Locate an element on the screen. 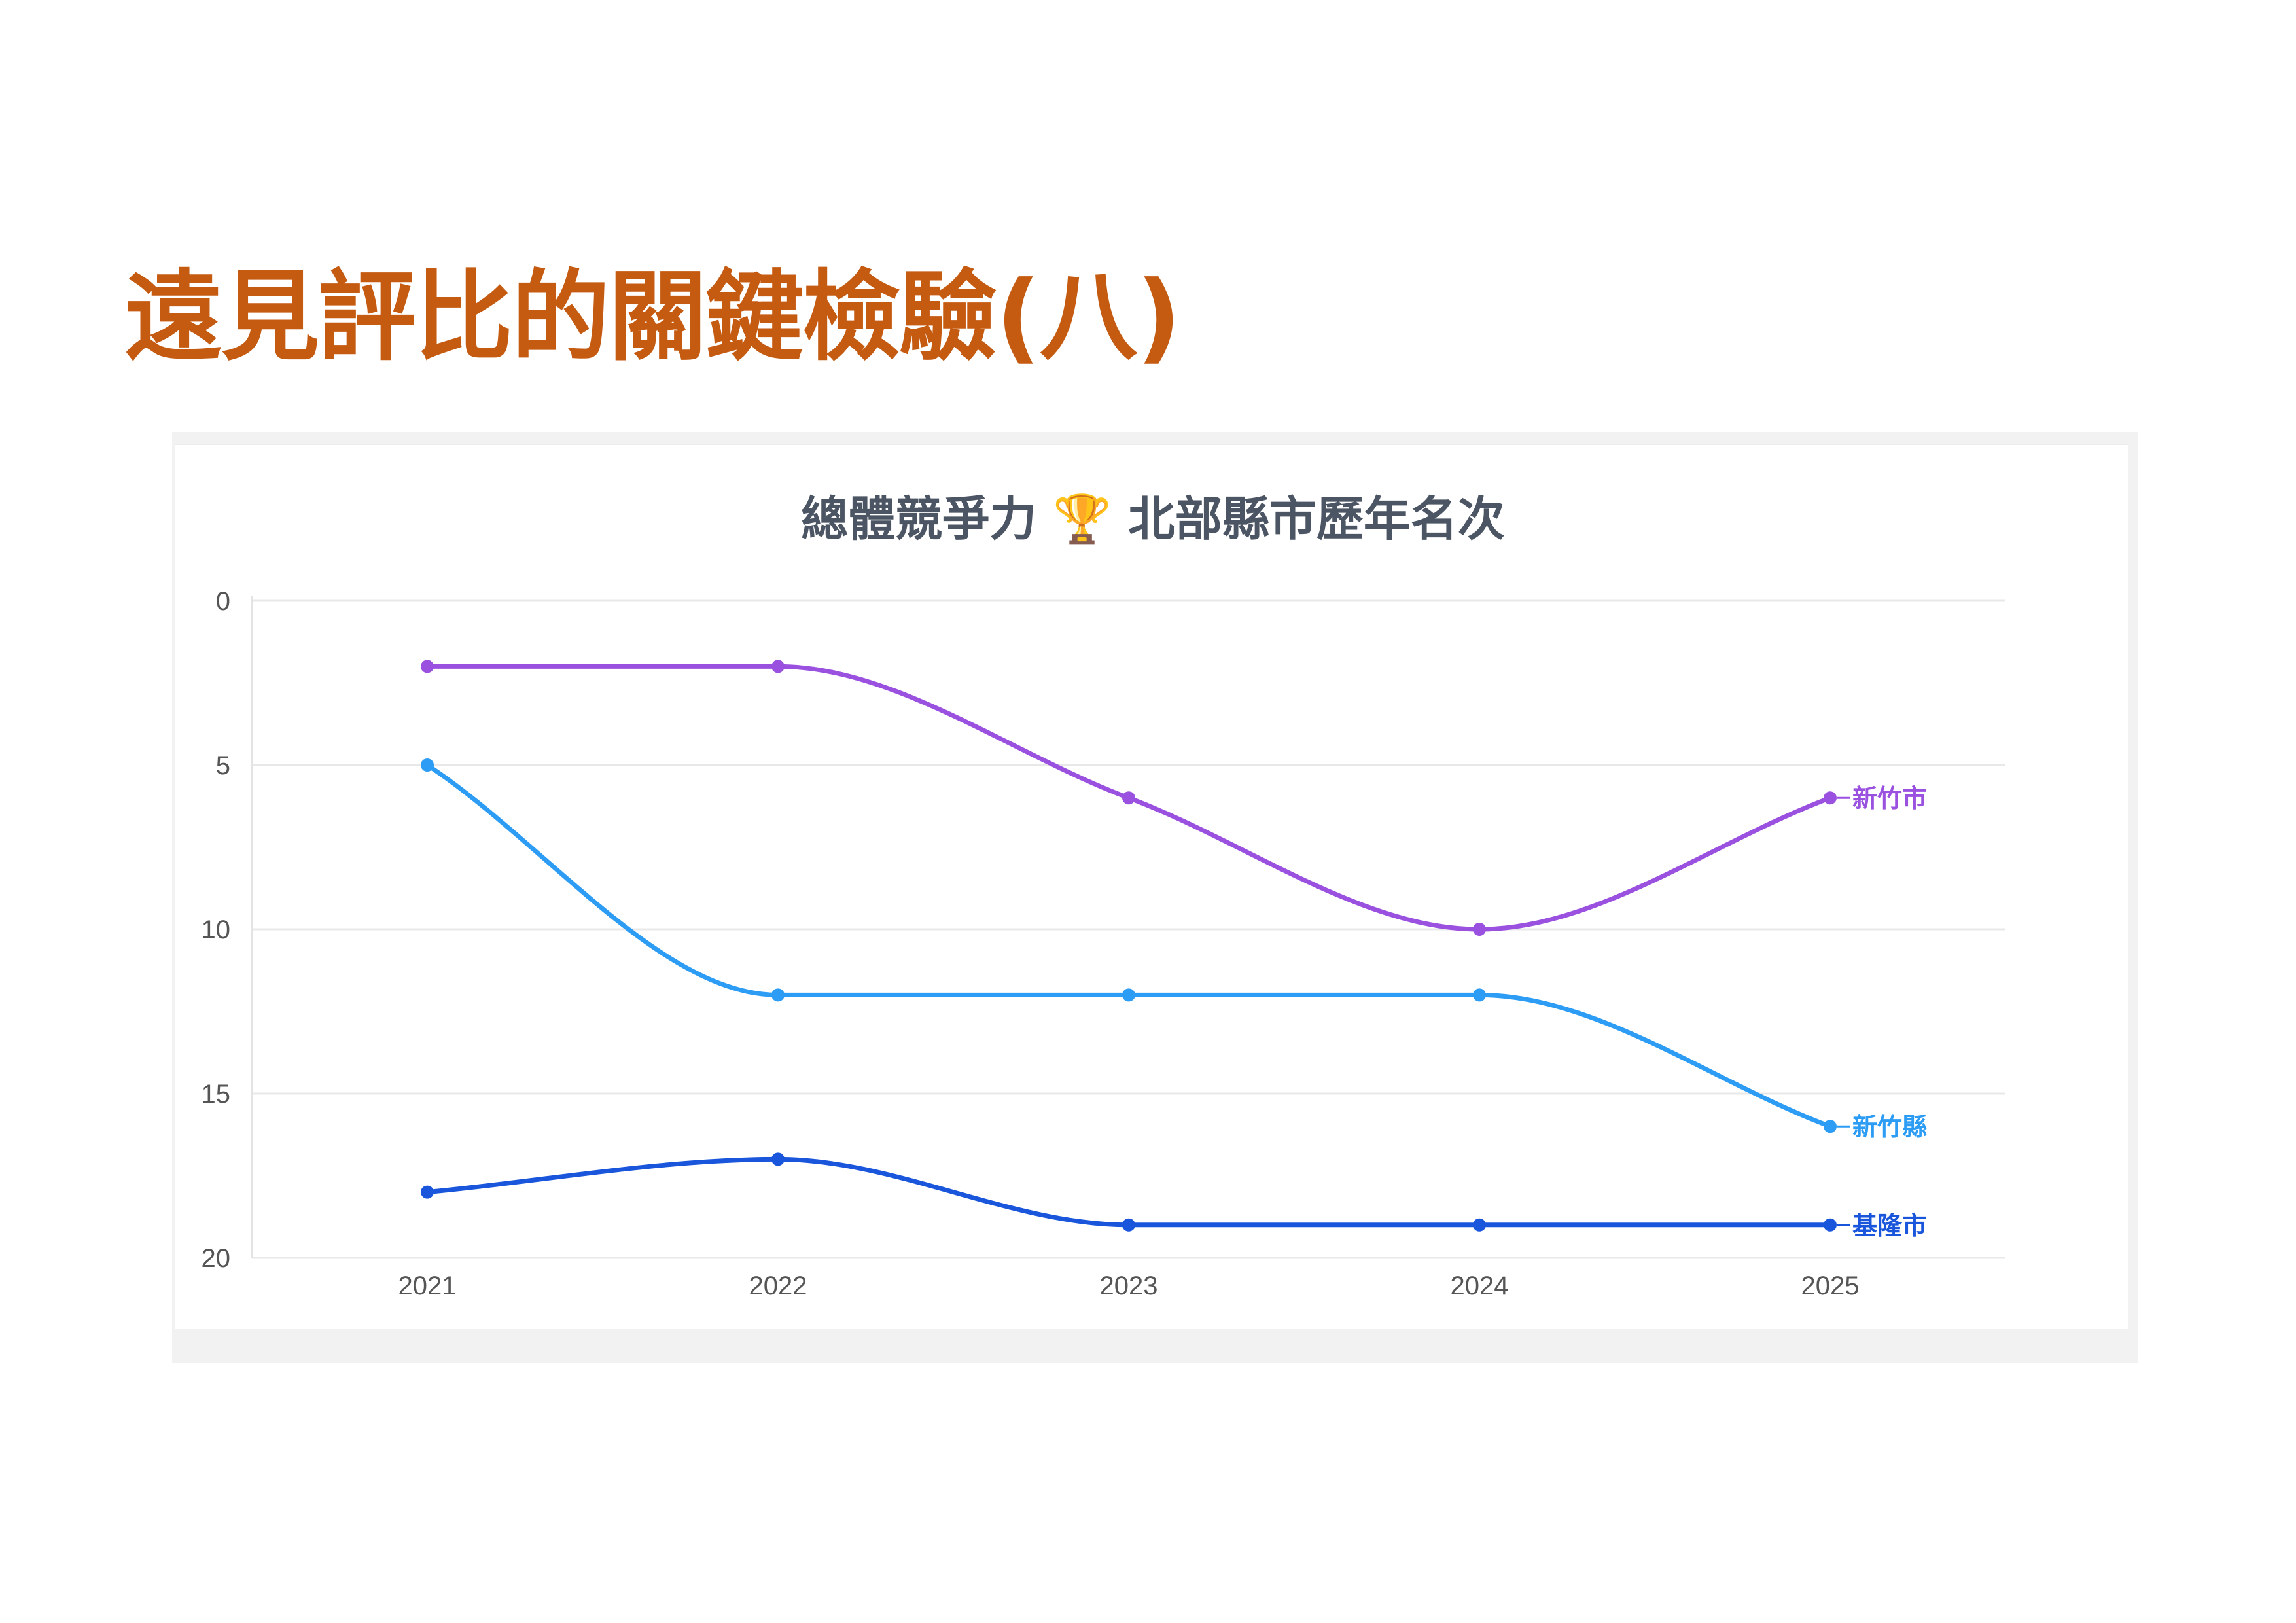  x-tick-label: 2024 is located at coordinates (1480, 1286).